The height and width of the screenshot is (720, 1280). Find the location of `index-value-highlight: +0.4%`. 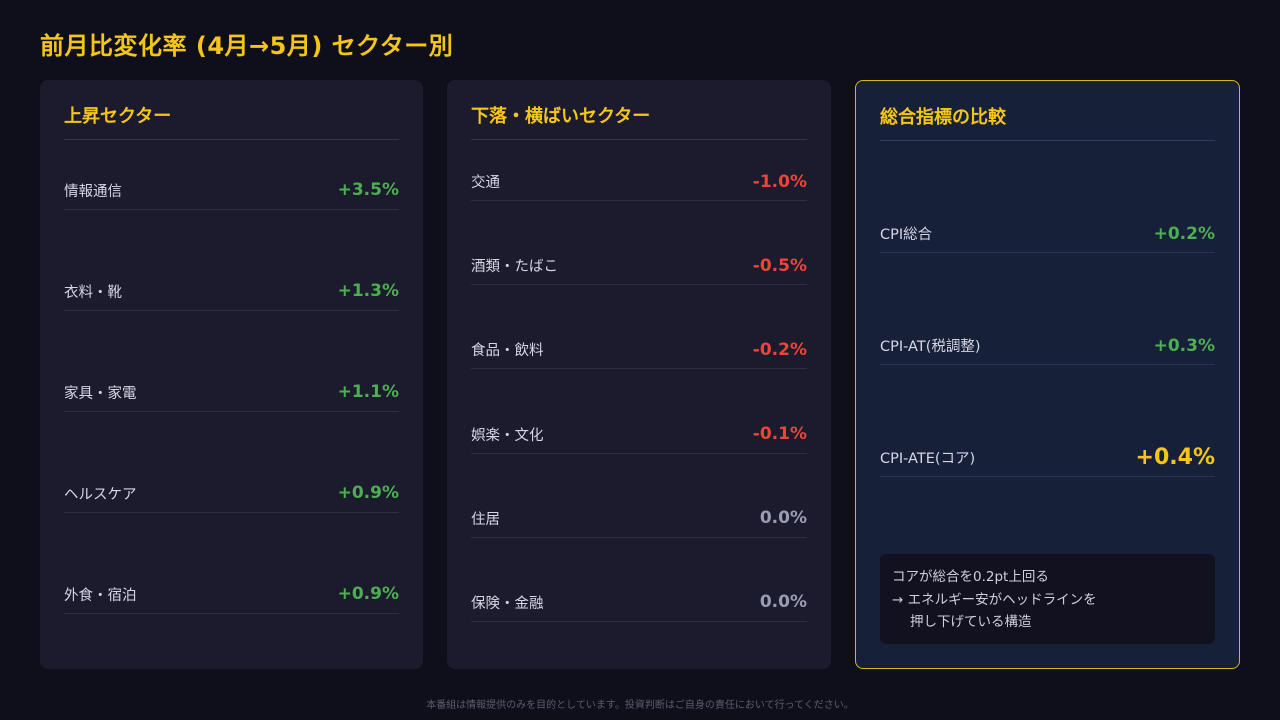

index-value-highlight: +0.4% is located at coordinates (1175, 457).